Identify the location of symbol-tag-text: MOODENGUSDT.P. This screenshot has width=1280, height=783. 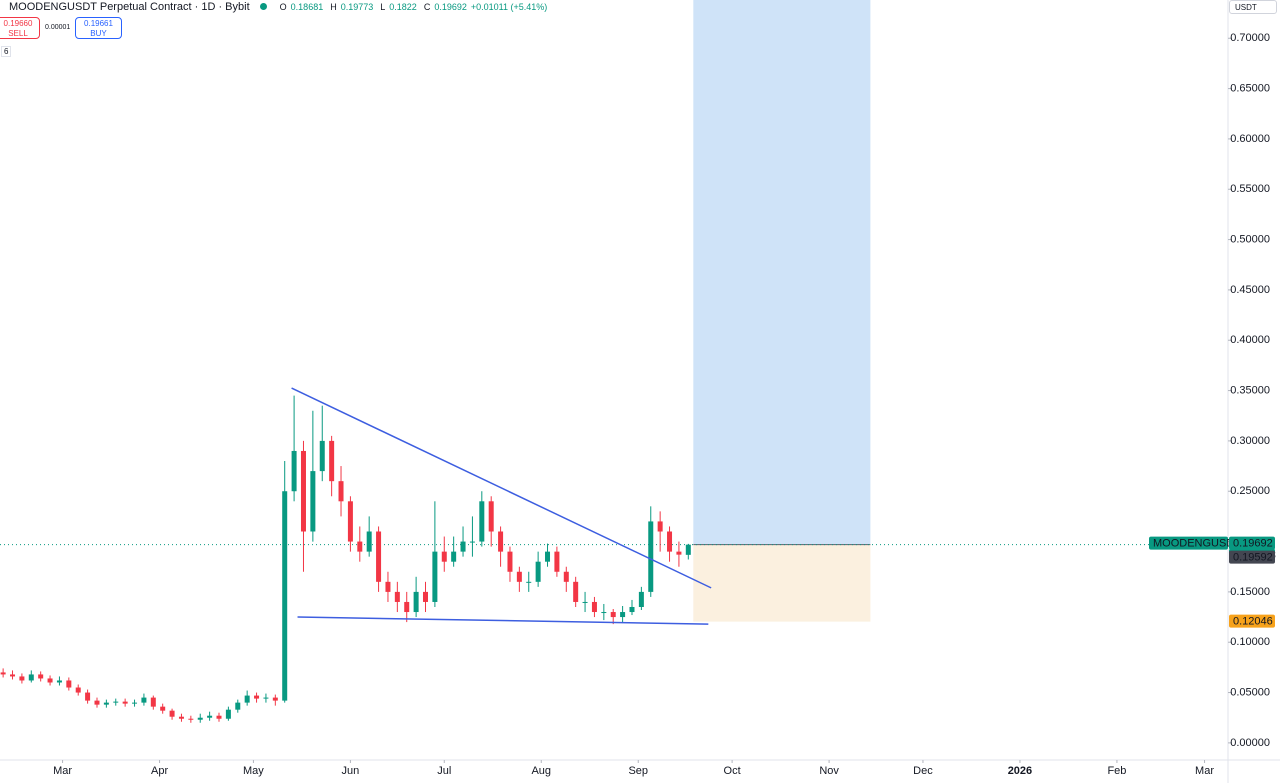
(1201, 544).